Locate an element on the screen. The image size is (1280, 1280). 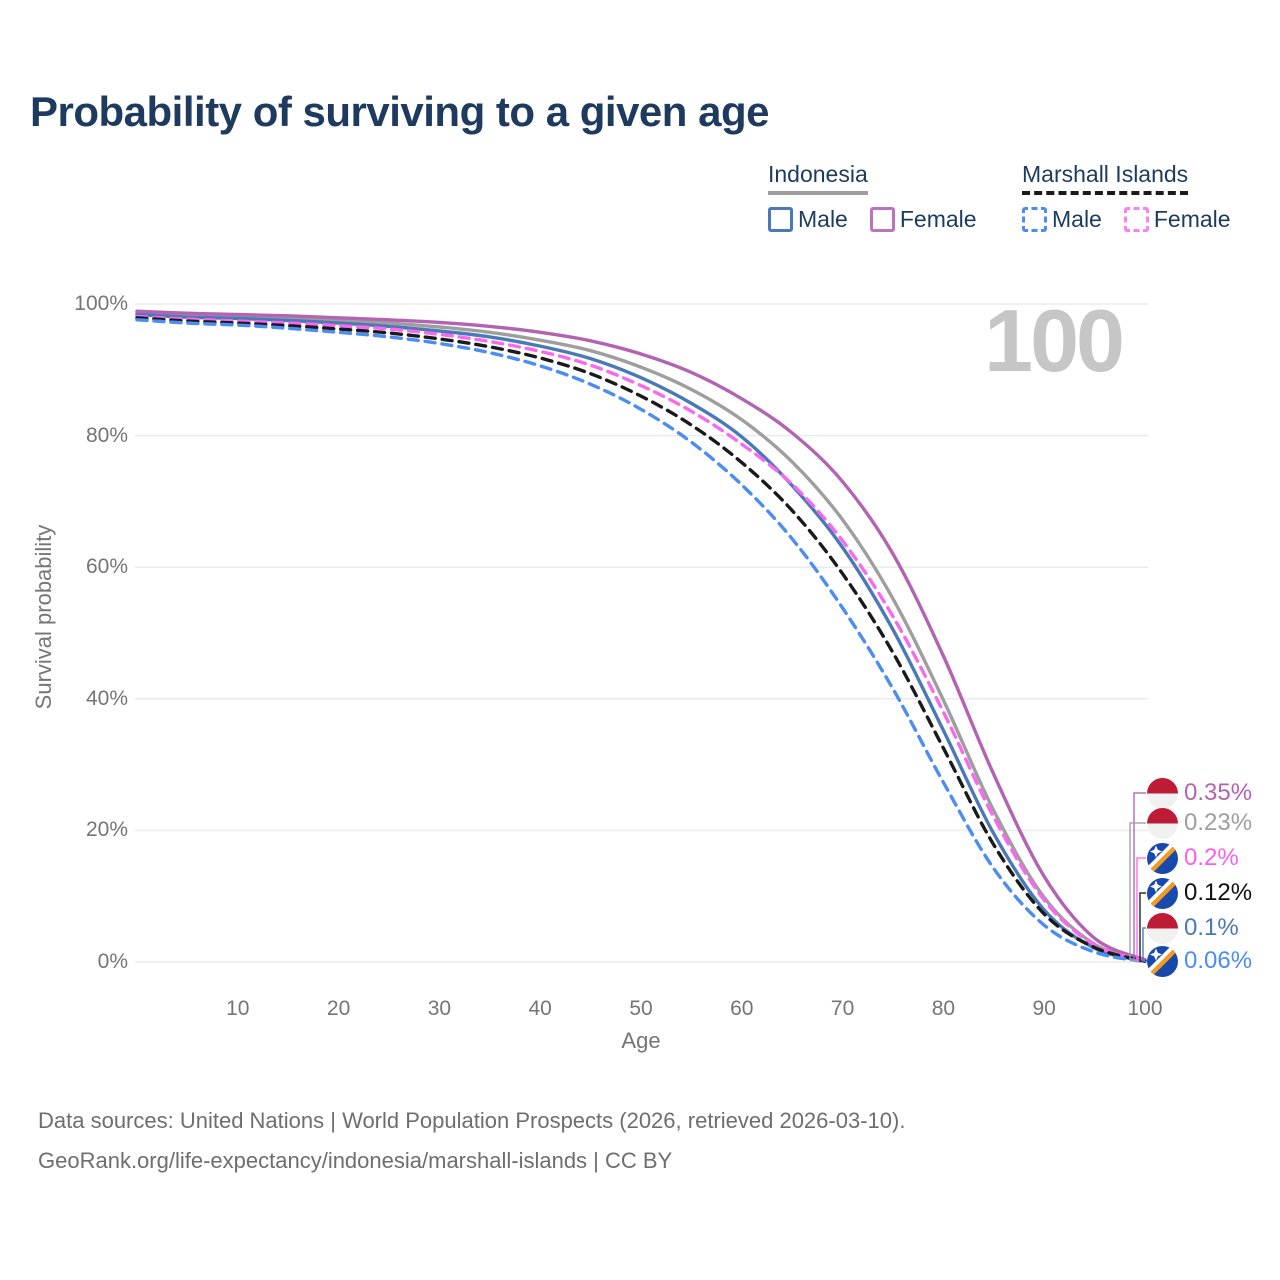
legend-group-marshall-islands-label: Marshall Islands is located at coordinates (1105, 178).